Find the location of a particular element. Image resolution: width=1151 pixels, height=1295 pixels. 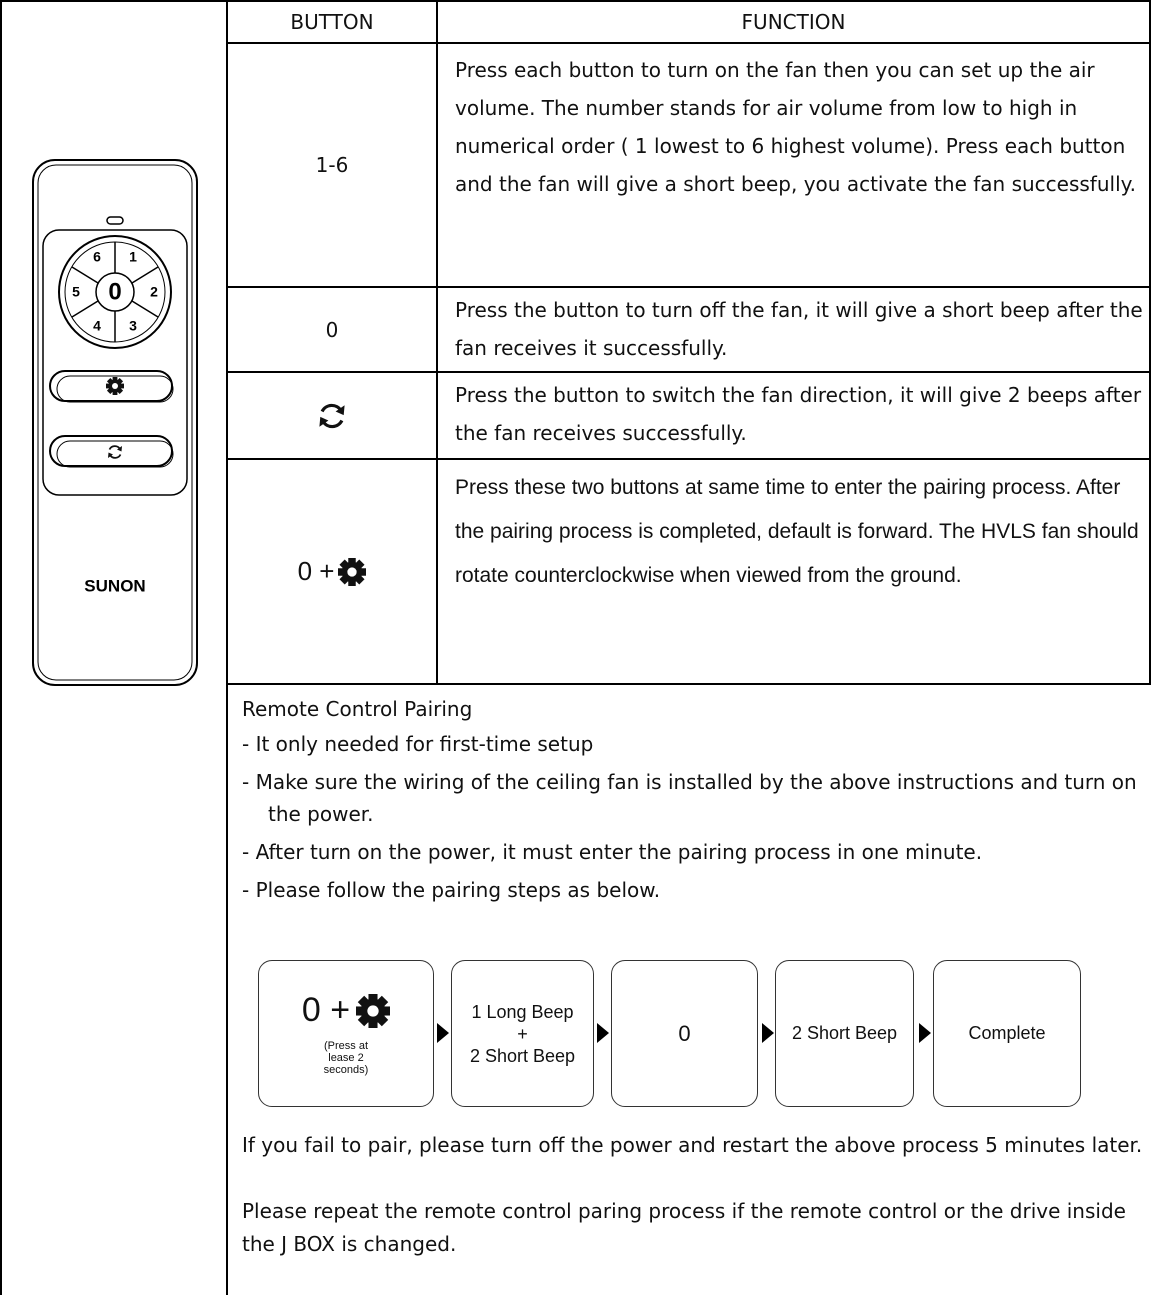

button-label: 0 + is located at coordinates (316, 571).